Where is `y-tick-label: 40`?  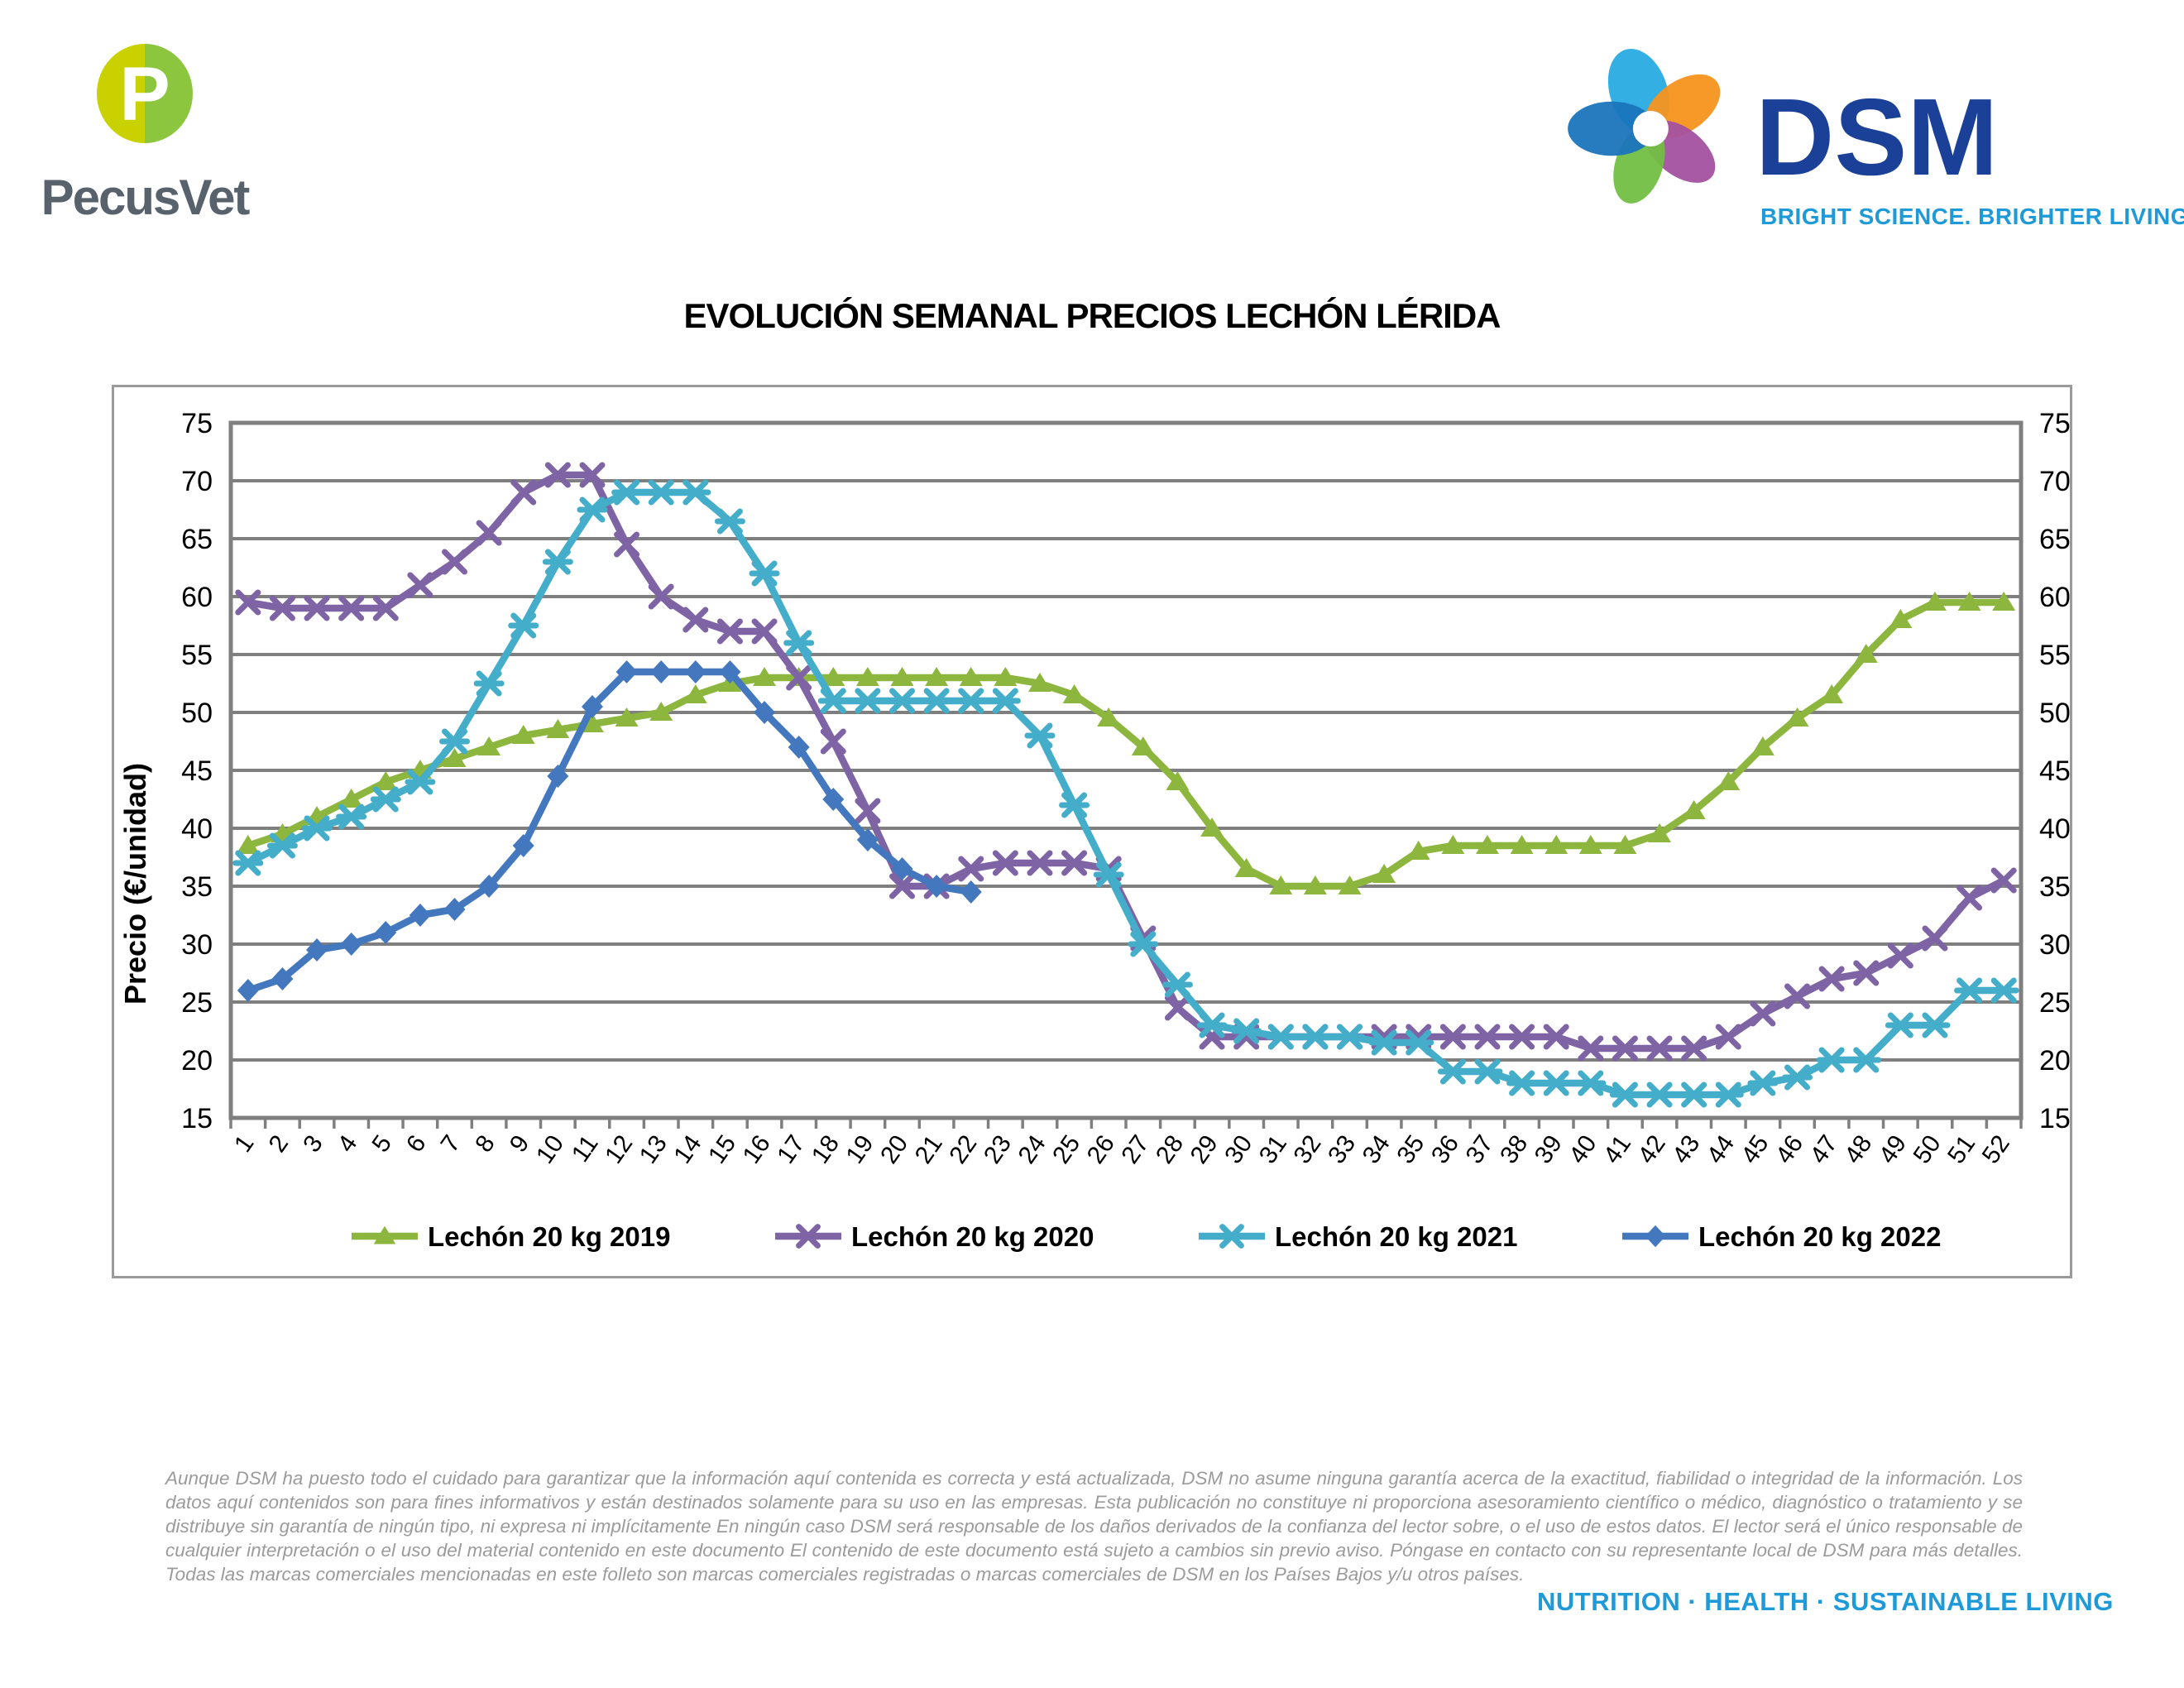
y-tick-label: 40 is located at coordinates (2054, 829).